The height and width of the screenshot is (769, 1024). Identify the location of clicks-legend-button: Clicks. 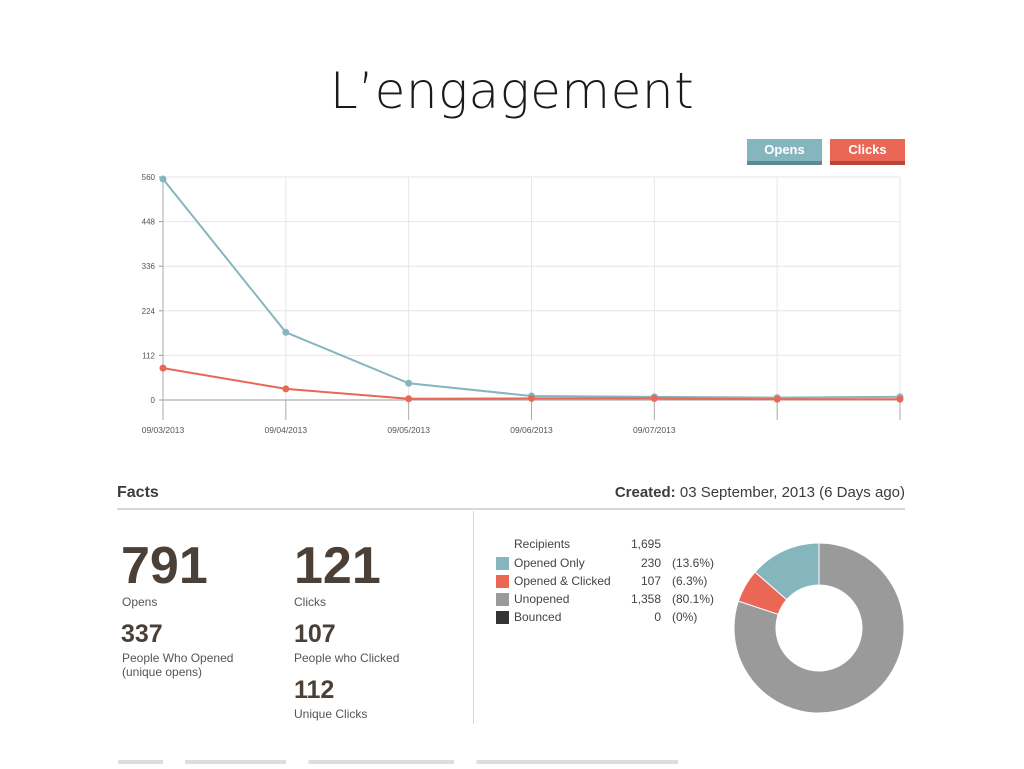
(867, 152).